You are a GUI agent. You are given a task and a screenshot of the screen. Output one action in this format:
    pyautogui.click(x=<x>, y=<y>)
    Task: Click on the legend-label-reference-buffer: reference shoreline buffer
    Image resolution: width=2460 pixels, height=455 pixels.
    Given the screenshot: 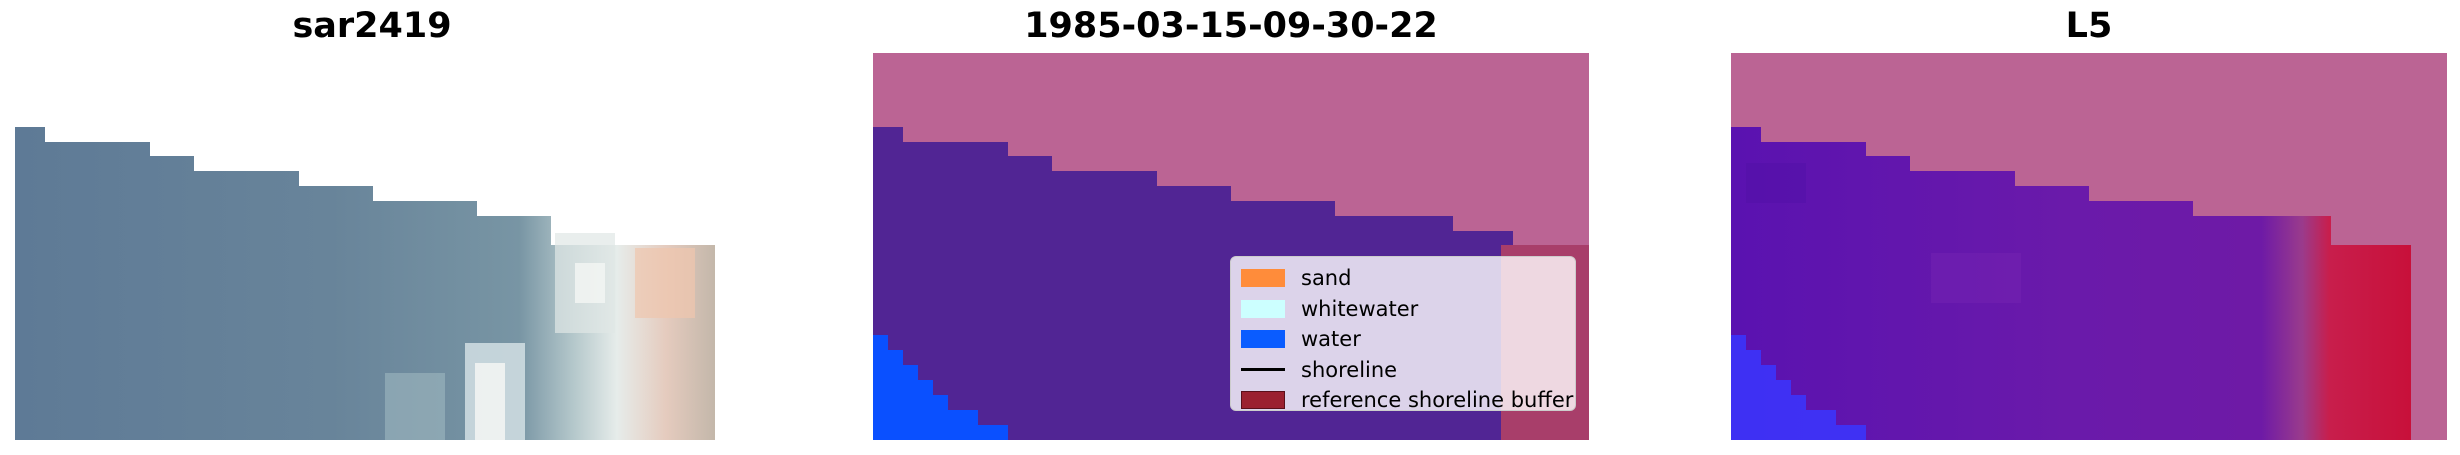 What is the action you would take?
    pyautogui.click(x=1437, y=400)
    